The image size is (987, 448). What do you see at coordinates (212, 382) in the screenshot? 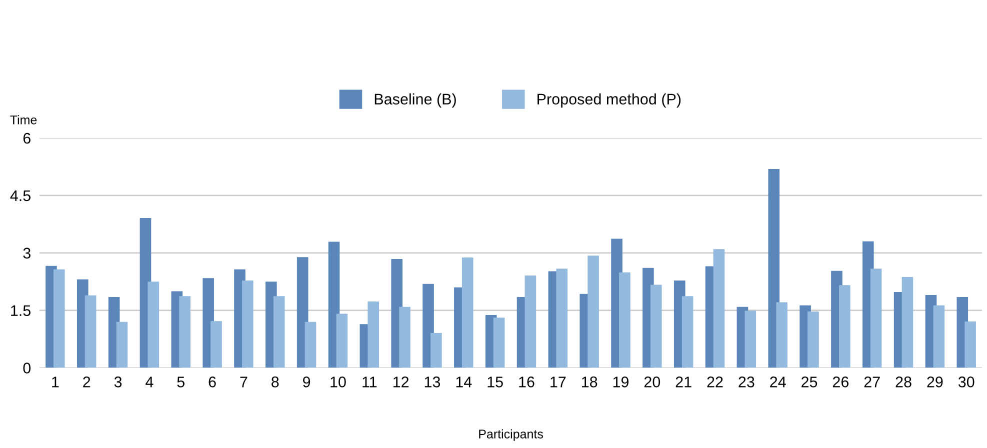
I see `x-tick-label: 6` at bounding box center [212, 382].